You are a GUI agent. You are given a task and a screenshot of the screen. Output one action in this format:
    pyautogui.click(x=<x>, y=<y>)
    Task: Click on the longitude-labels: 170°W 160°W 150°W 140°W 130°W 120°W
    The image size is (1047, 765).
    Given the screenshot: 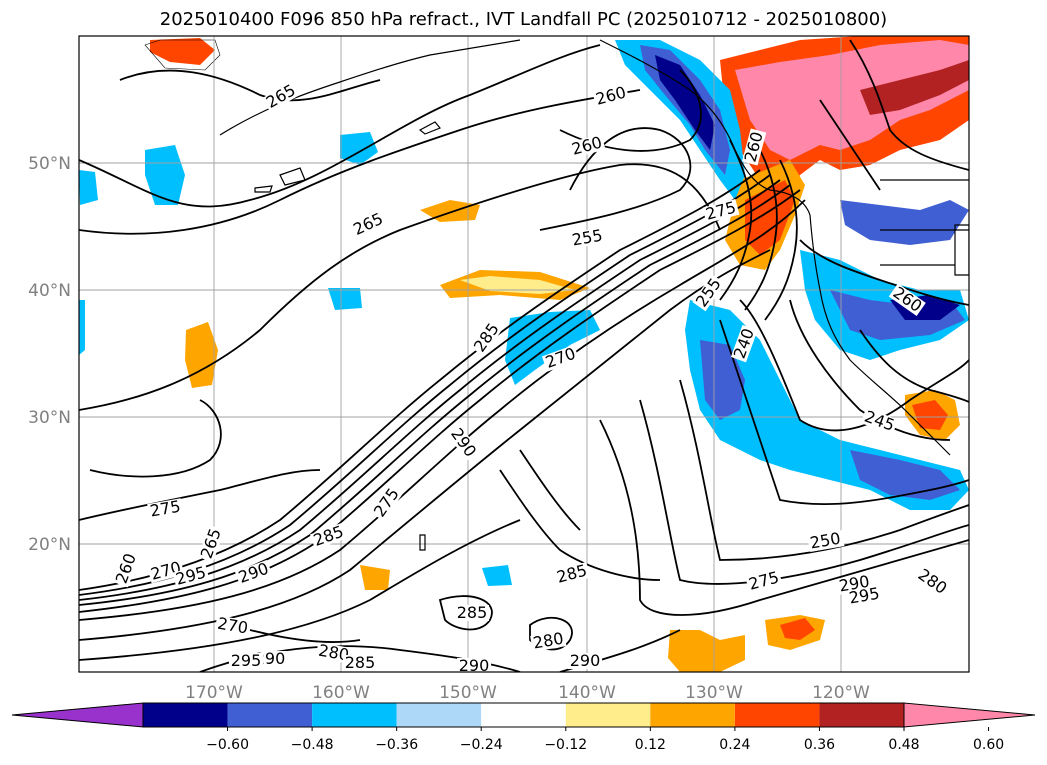 What is the action you would take?
    pyautogui.click(x=527, y=693)
    